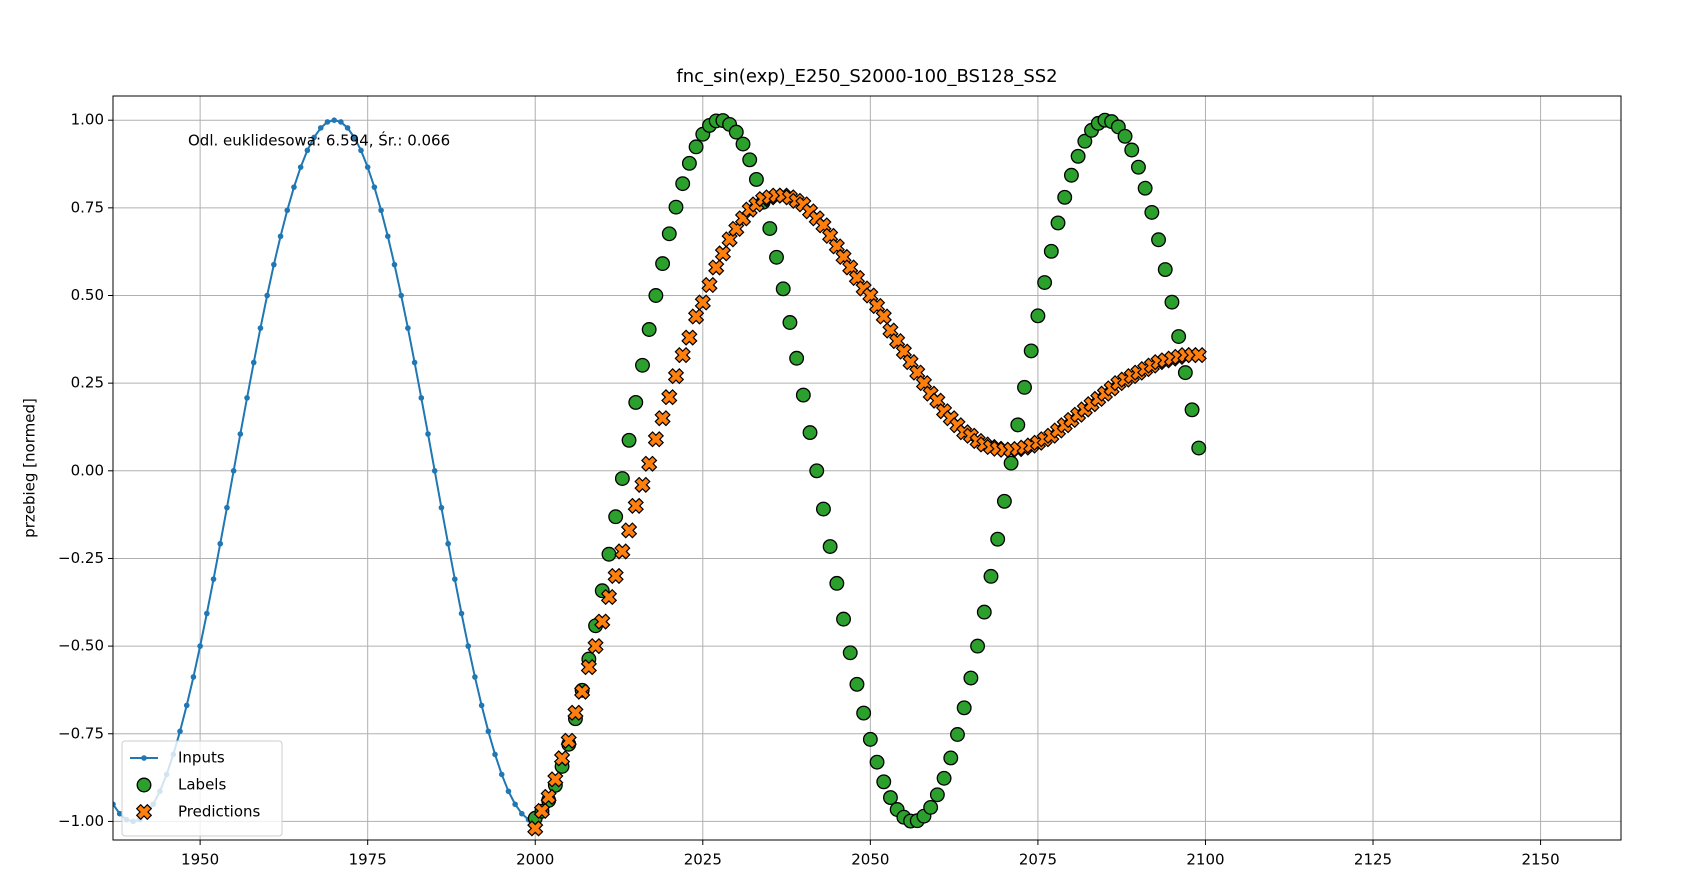 This screenshot has height=895, width=1700. What do you see at coordinates (87, 207) in the screenshot?
I see `y-tick-label: 0.75` at bounding box center [87, 207].